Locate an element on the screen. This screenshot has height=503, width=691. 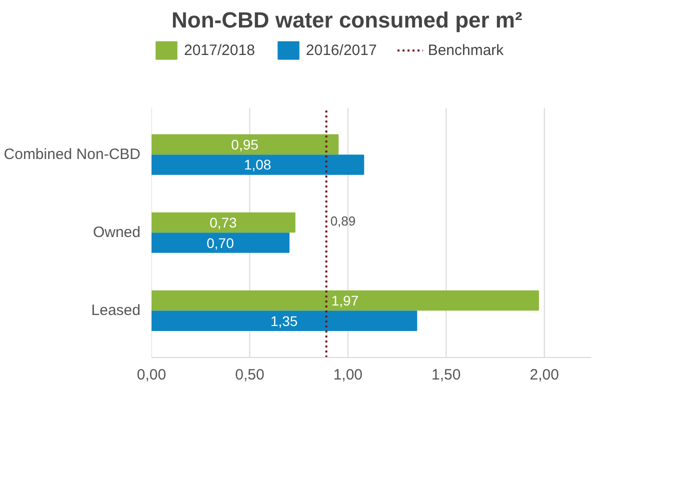
annotation: 0,89 is located at coordinates (343, 220).